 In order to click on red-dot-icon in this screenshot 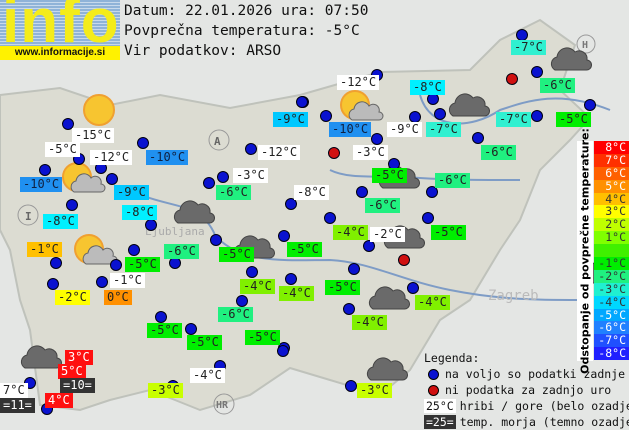, I will do `click(433, 390)`.